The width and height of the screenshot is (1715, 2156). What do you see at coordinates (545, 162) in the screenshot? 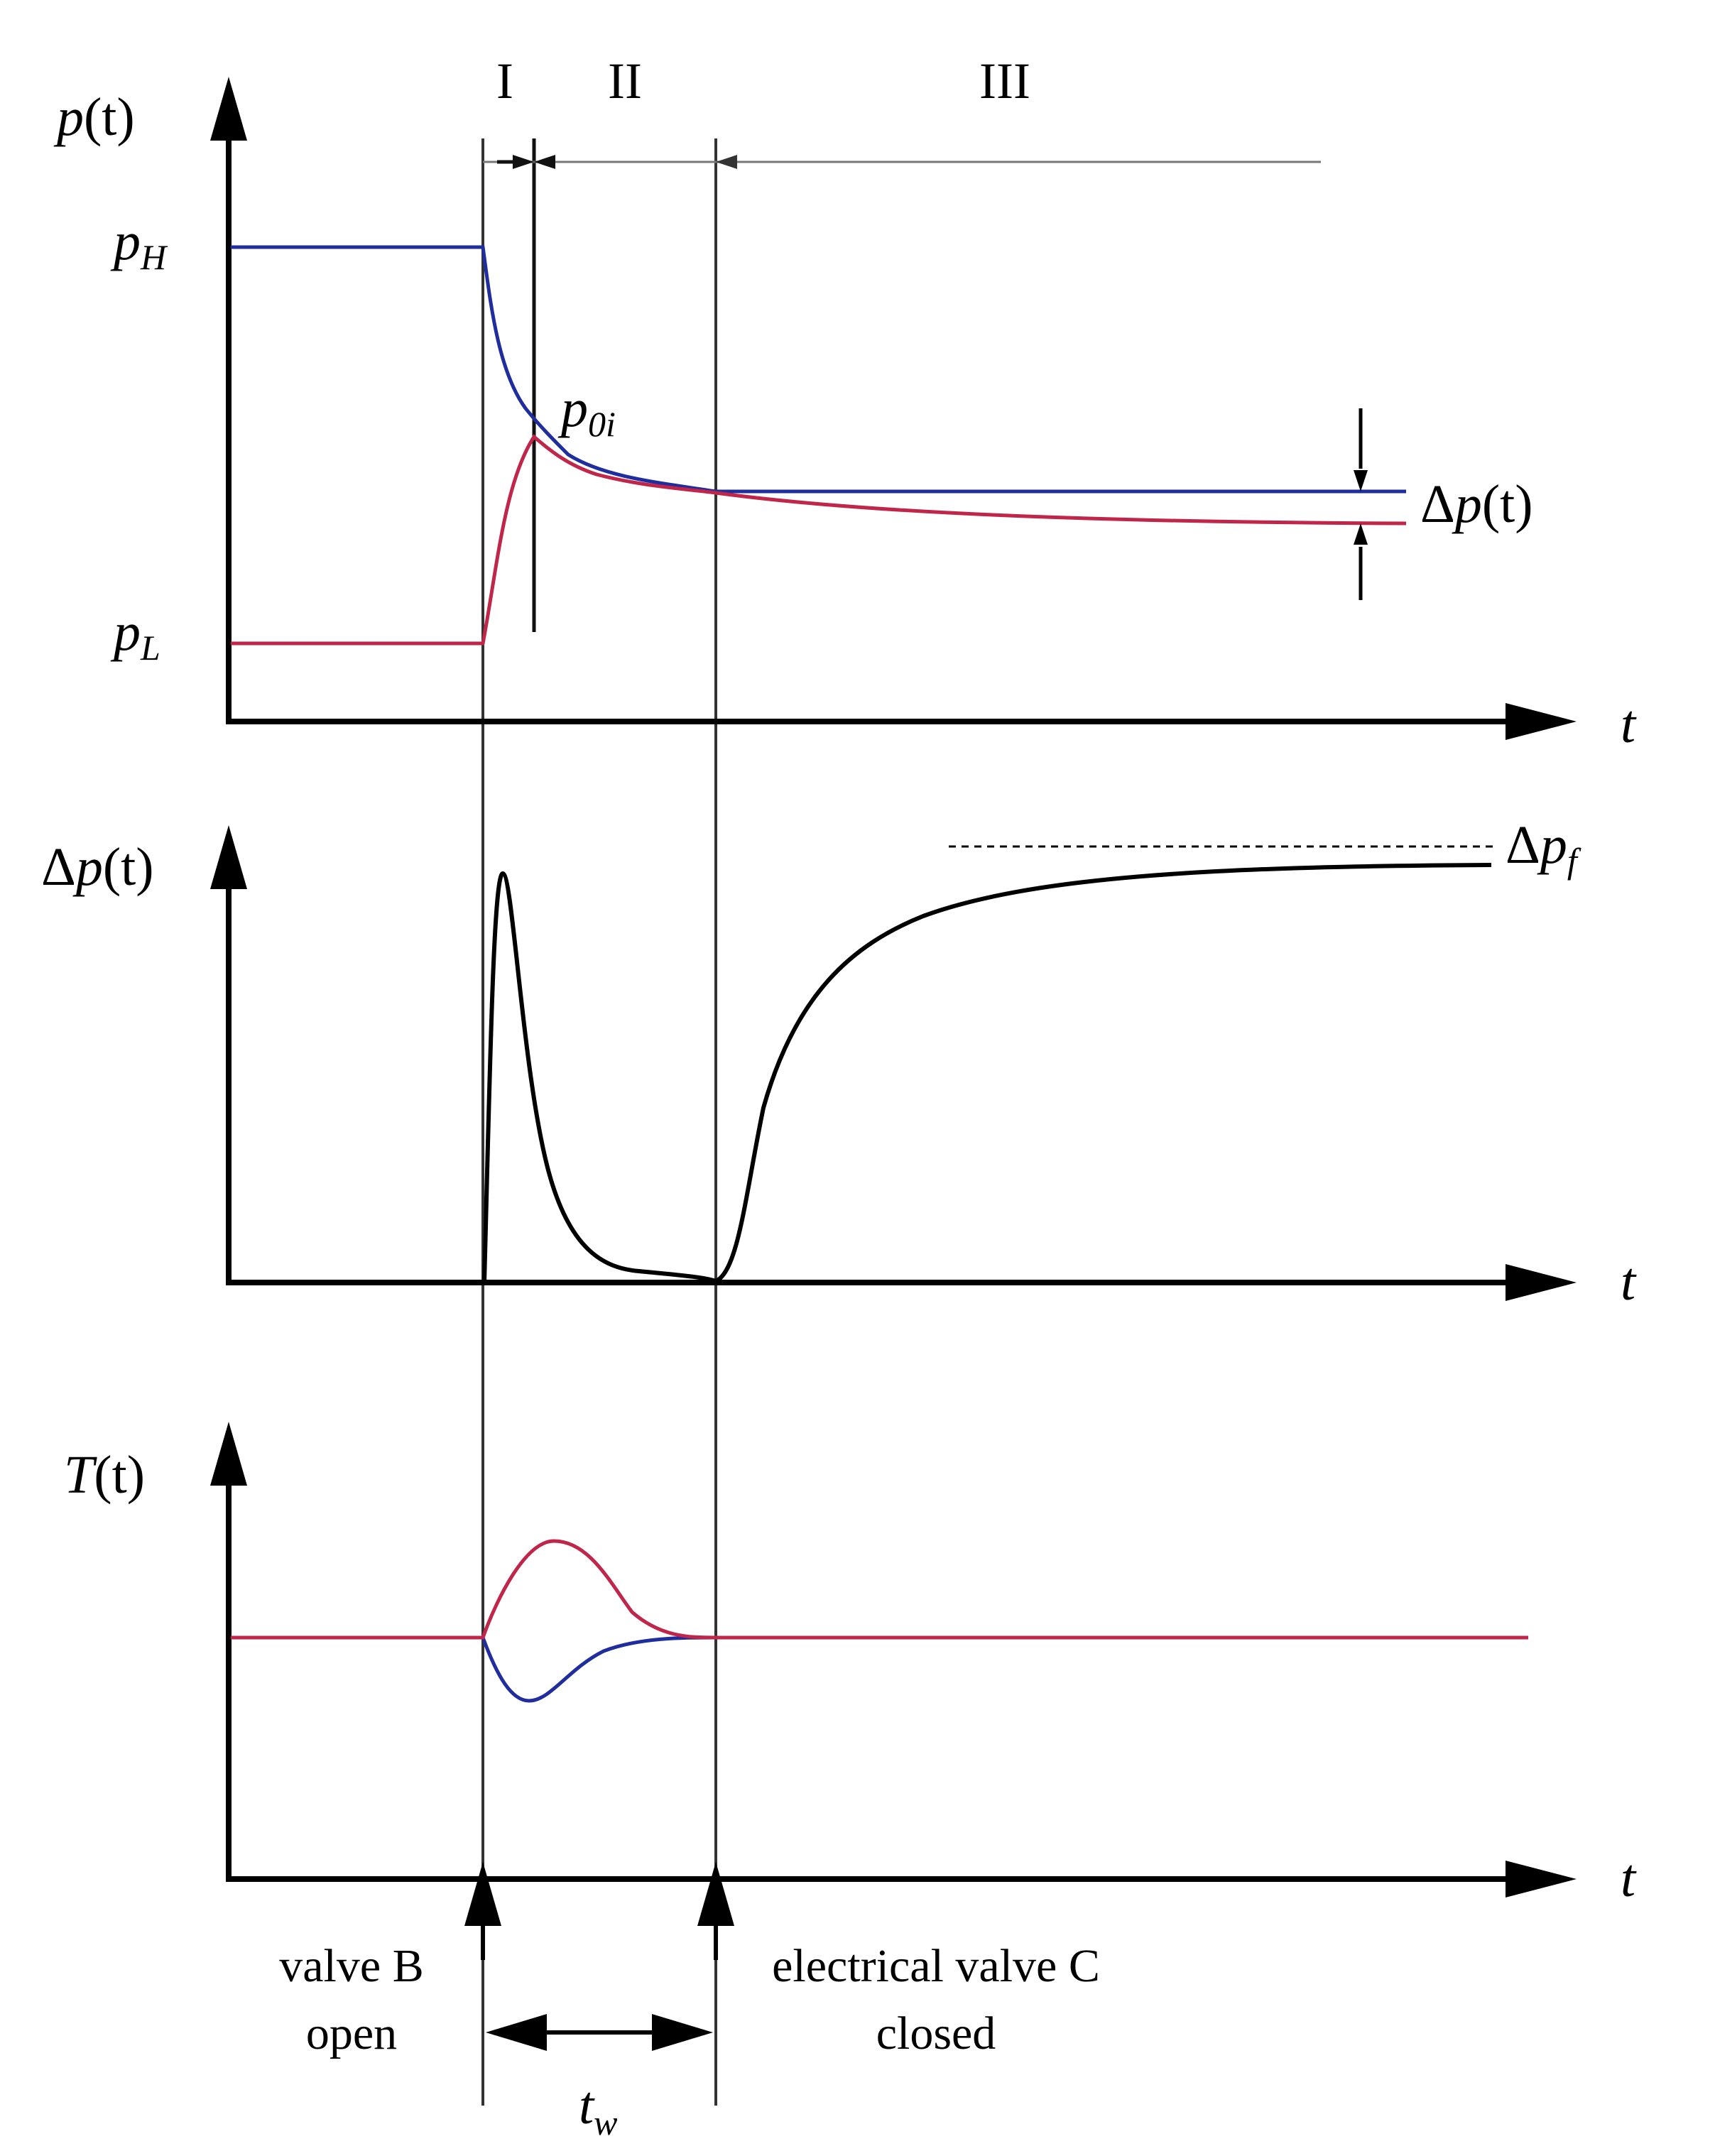
I see `region-arrow-left-II` at bounding box center [545, 162].